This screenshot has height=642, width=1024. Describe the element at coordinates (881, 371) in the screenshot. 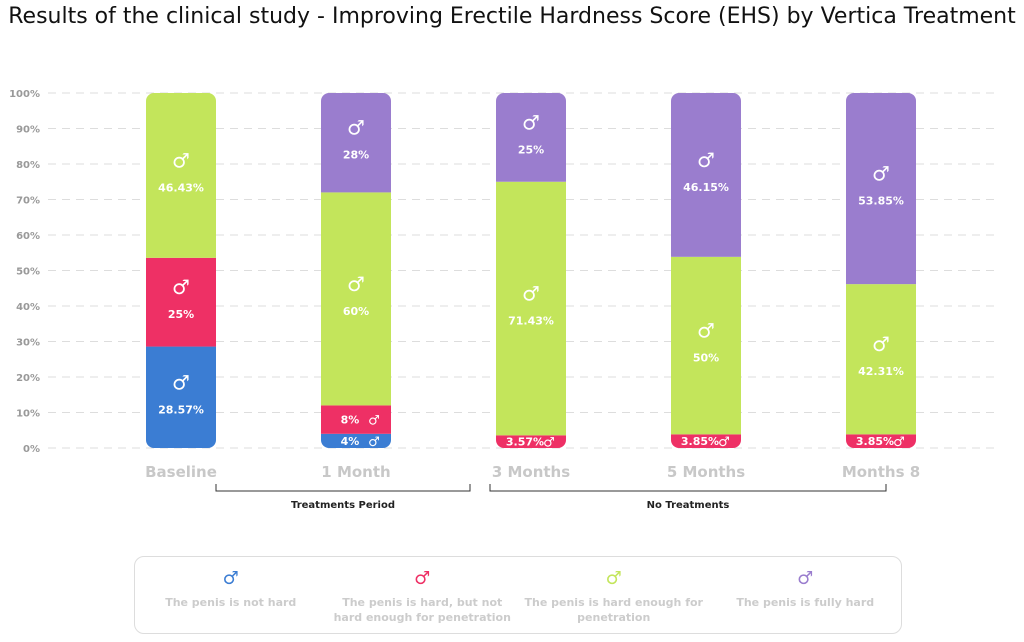

I see `data-label: 42.31%` at that location.